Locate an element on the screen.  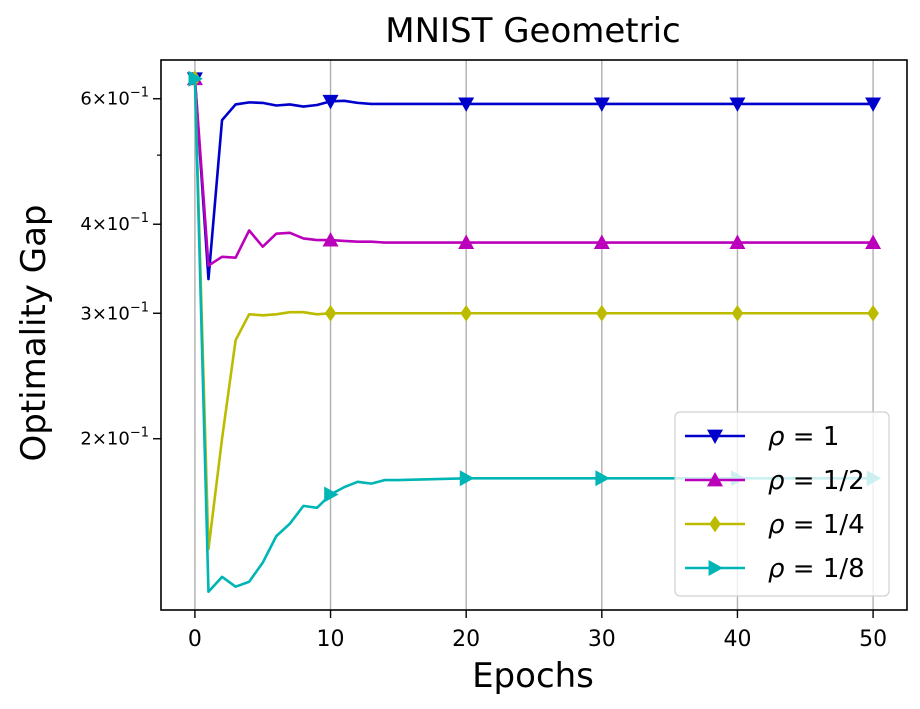
y-tick-label: 4×10⁻¹ is located at coordinates (114, 223).